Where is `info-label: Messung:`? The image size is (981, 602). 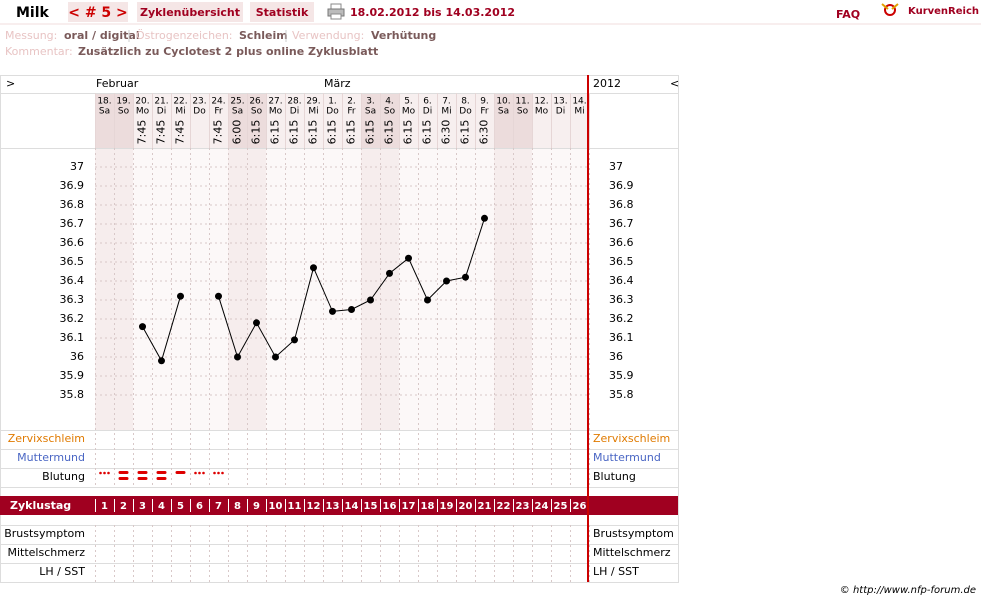 info-label: Messung: is located at coordinates (31, 35).